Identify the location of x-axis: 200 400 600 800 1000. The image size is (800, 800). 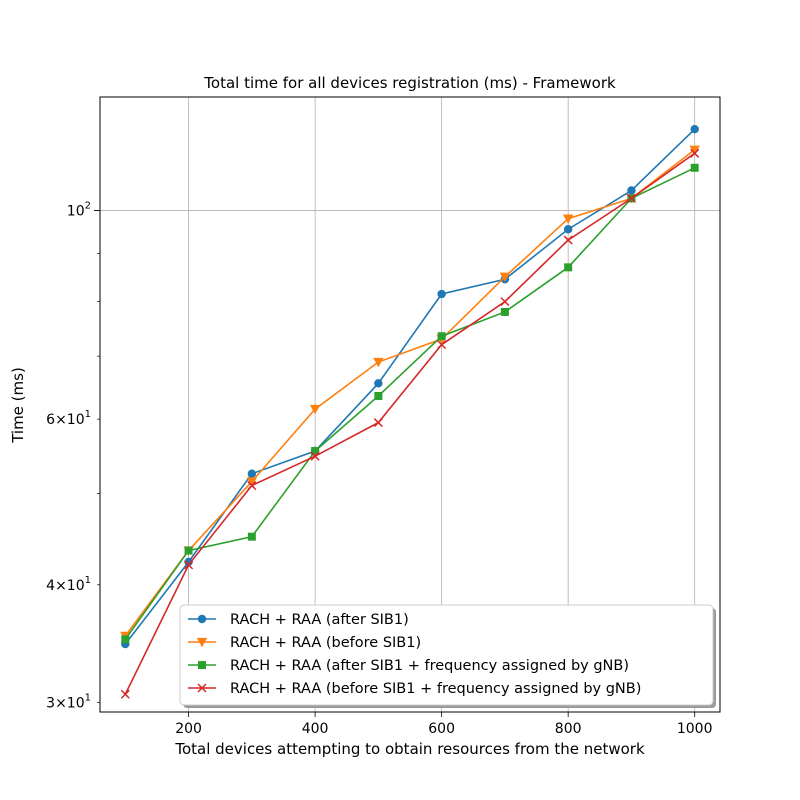
(444, 724).